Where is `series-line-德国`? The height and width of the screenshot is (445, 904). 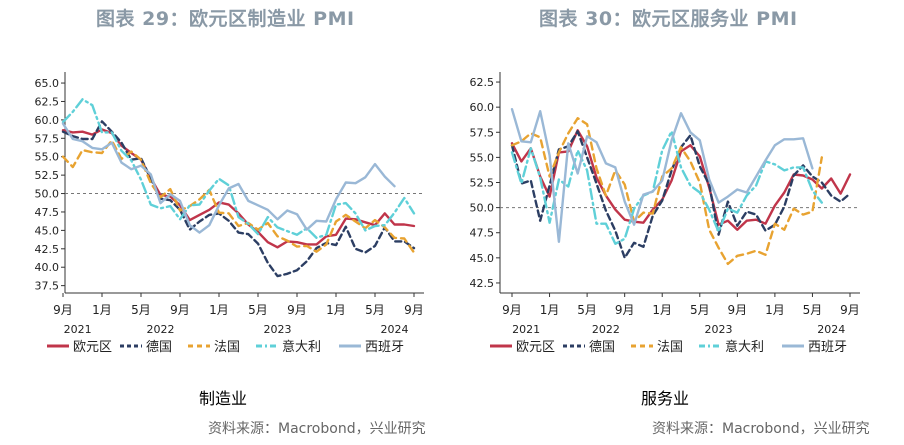
series-line-德国 is located at coordinates (238, 199).